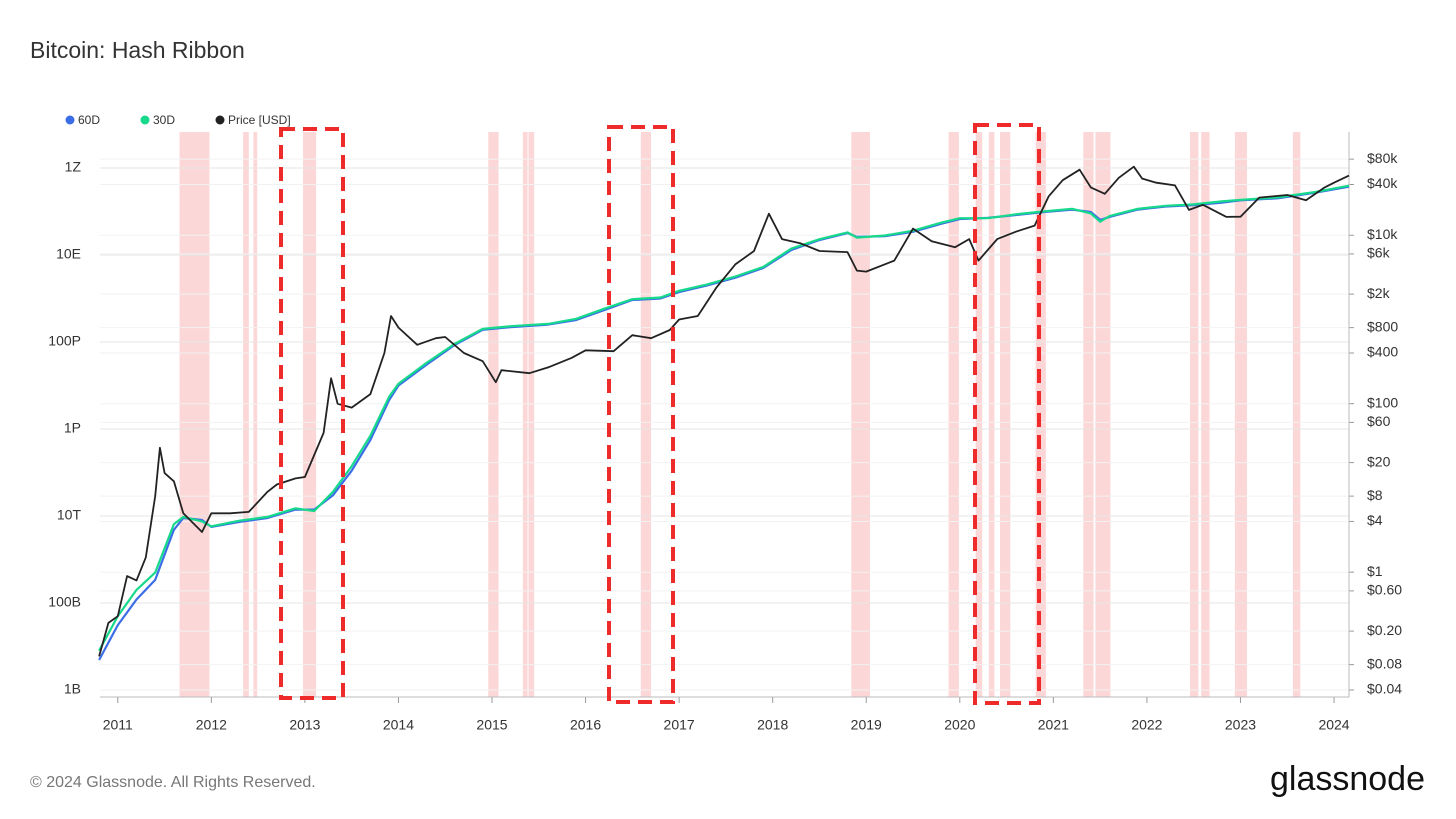 This screenshot has width=1456, height=819. I want to click on y2-tick-label: $80k, so click(1382, 158).